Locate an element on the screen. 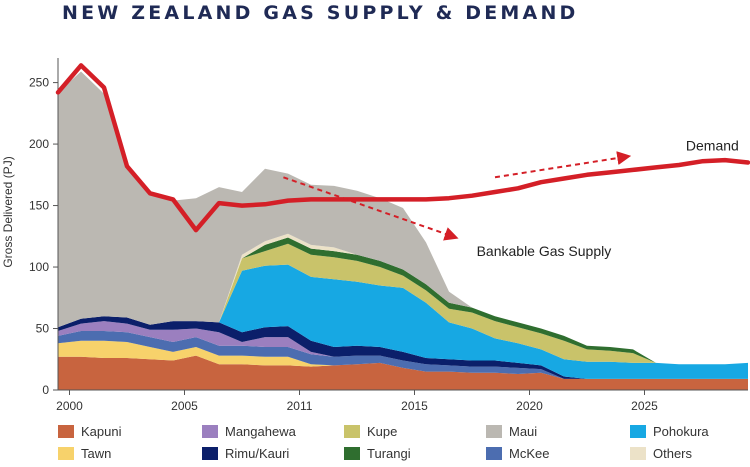  area-mangahewa is located at coordinates (403, 350).